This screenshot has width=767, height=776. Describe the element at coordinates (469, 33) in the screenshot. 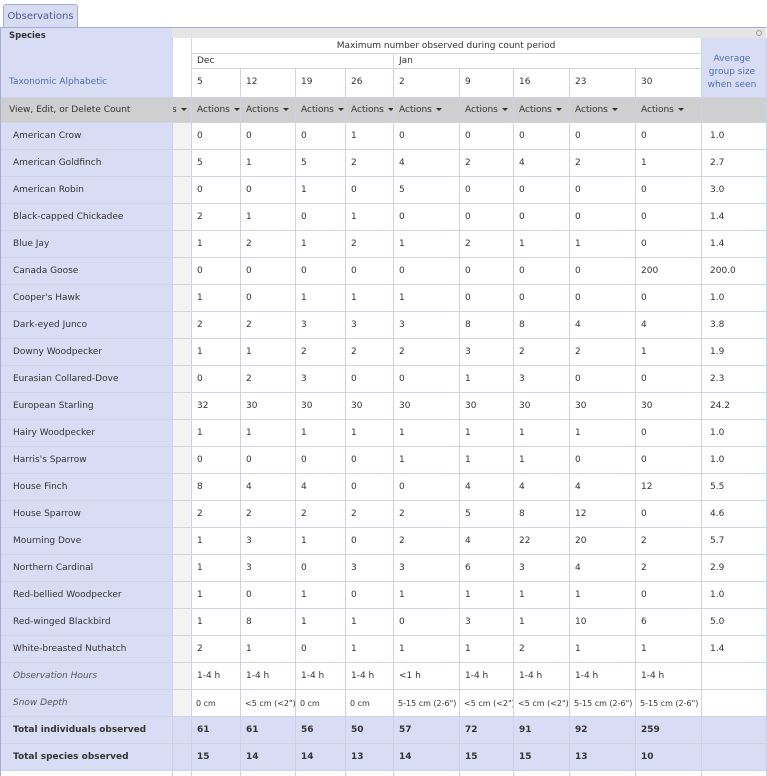

I see `horizontal-scrollbar-track` at that location.